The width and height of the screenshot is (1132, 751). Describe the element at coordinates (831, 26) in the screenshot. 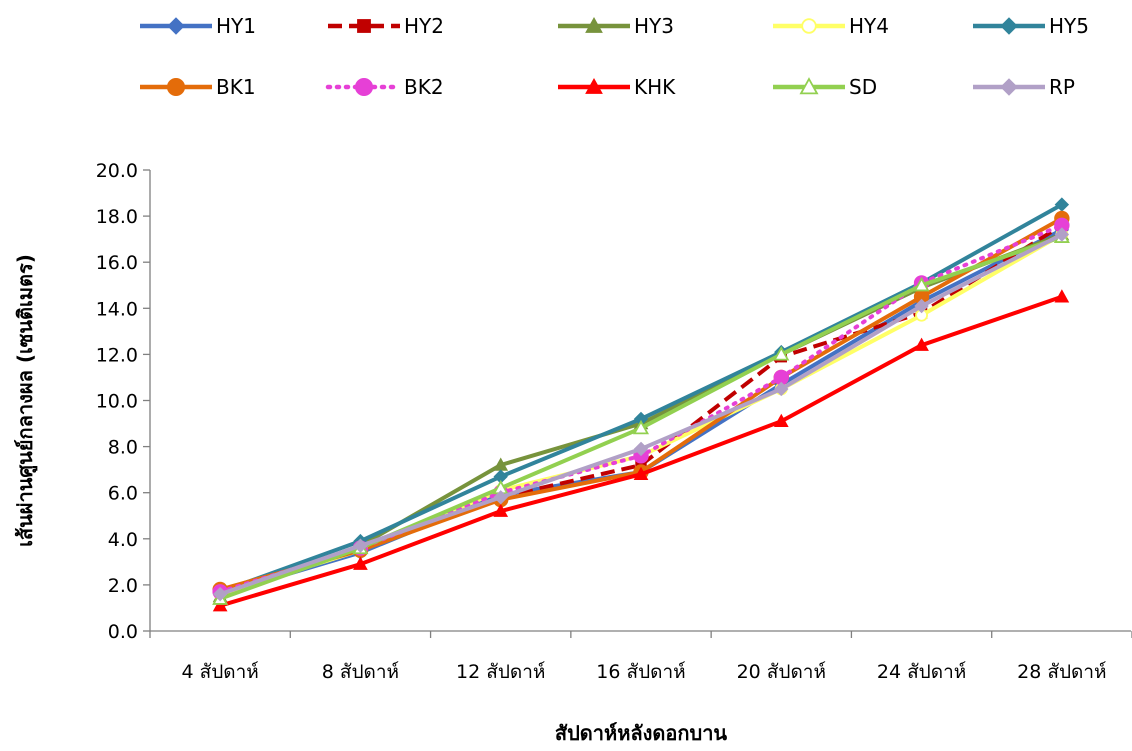

I see `legend-item-hy4: HY4` at that location.